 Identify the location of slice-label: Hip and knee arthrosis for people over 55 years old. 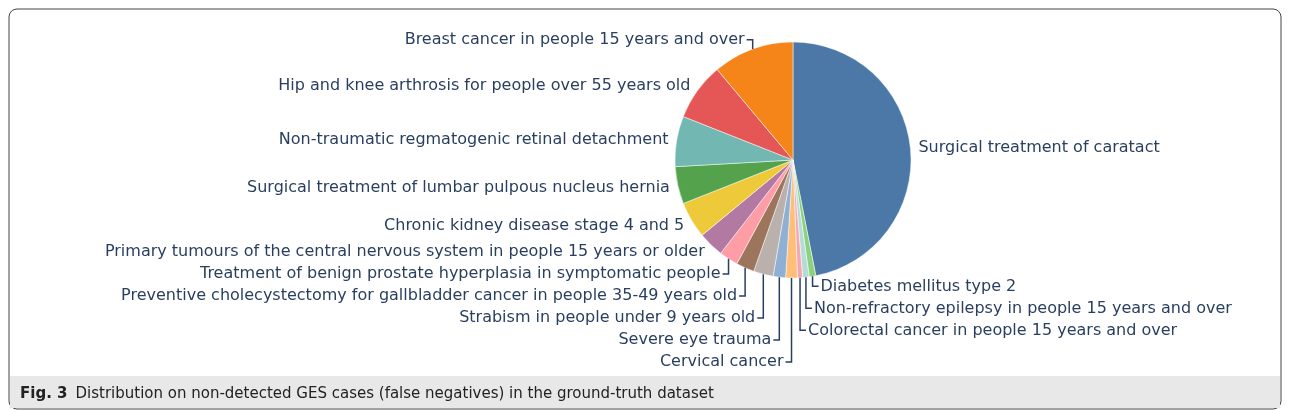
(484, 84).